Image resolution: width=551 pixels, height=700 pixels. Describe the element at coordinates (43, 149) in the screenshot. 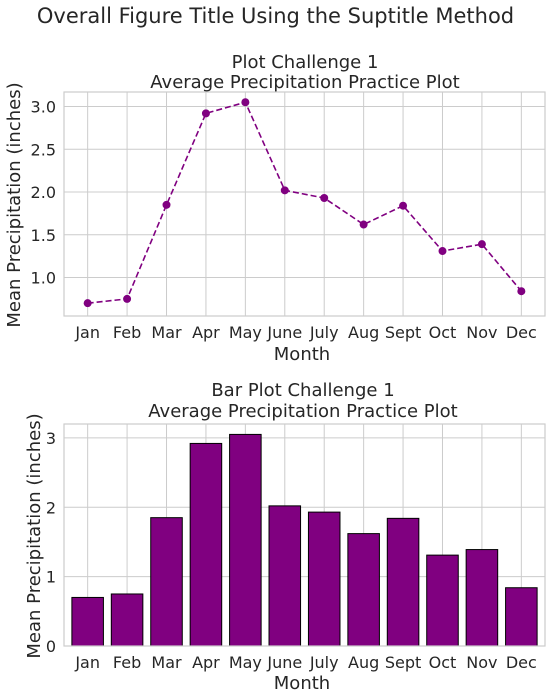

I see `line-chart-ytick-label: 2.5` at that location.